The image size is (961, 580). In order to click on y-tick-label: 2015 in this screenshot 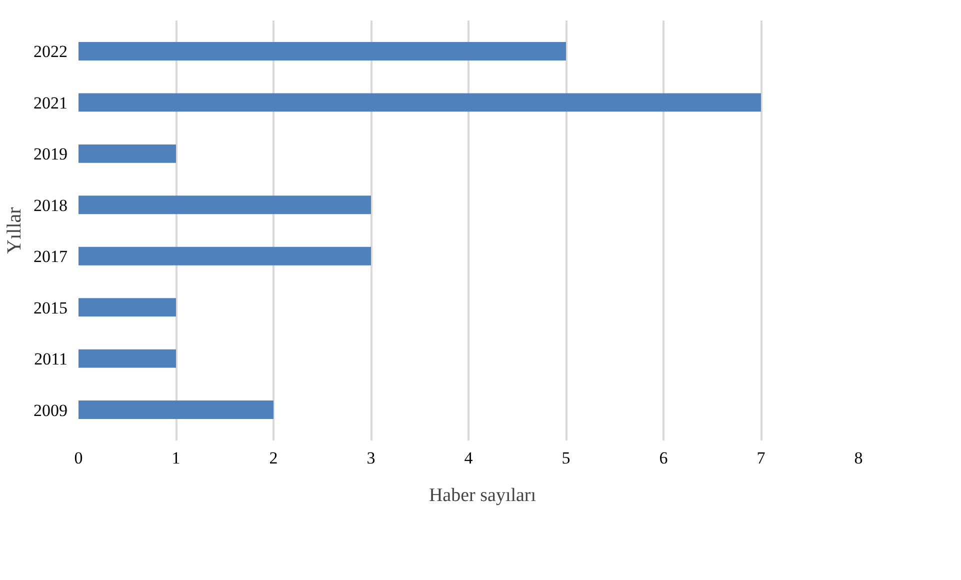, I will do `click(51, 308)`.